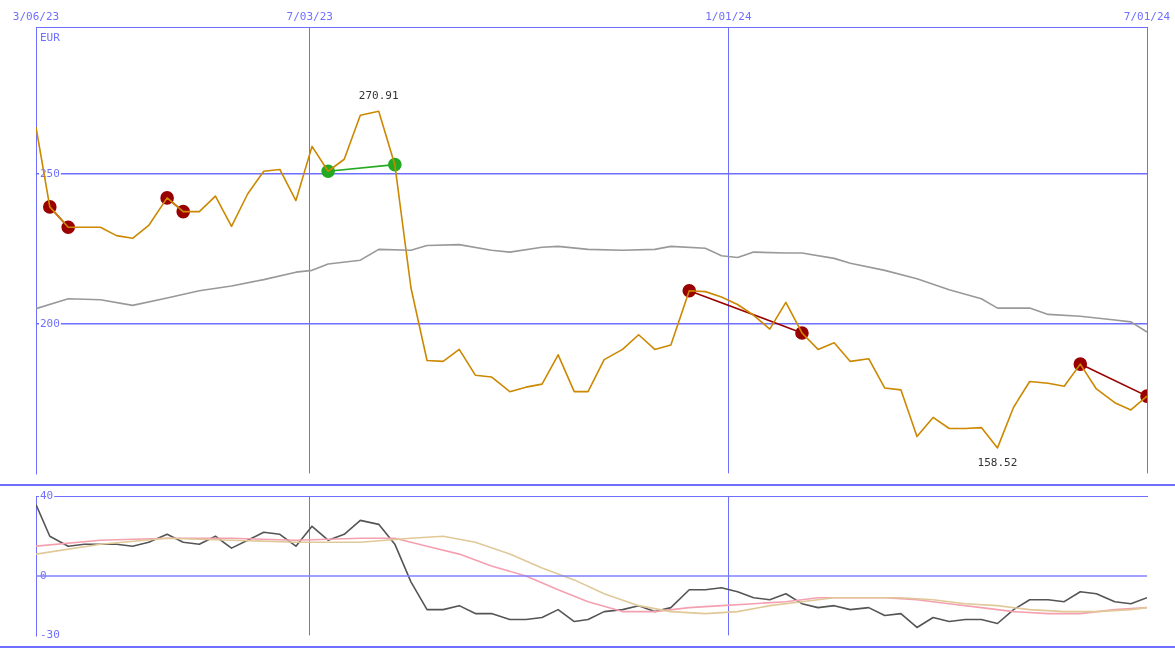  I want to click on y-axis-title: EUR, so click(50, 38).